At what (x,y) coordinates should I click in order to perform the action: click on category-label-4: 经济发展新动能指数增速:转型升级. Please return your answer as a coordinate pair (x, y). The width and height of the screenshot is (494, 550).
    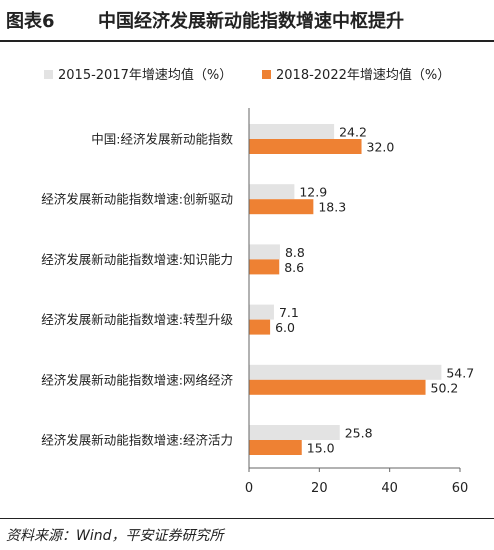
    Looking at the image, I should click on (137, 319).